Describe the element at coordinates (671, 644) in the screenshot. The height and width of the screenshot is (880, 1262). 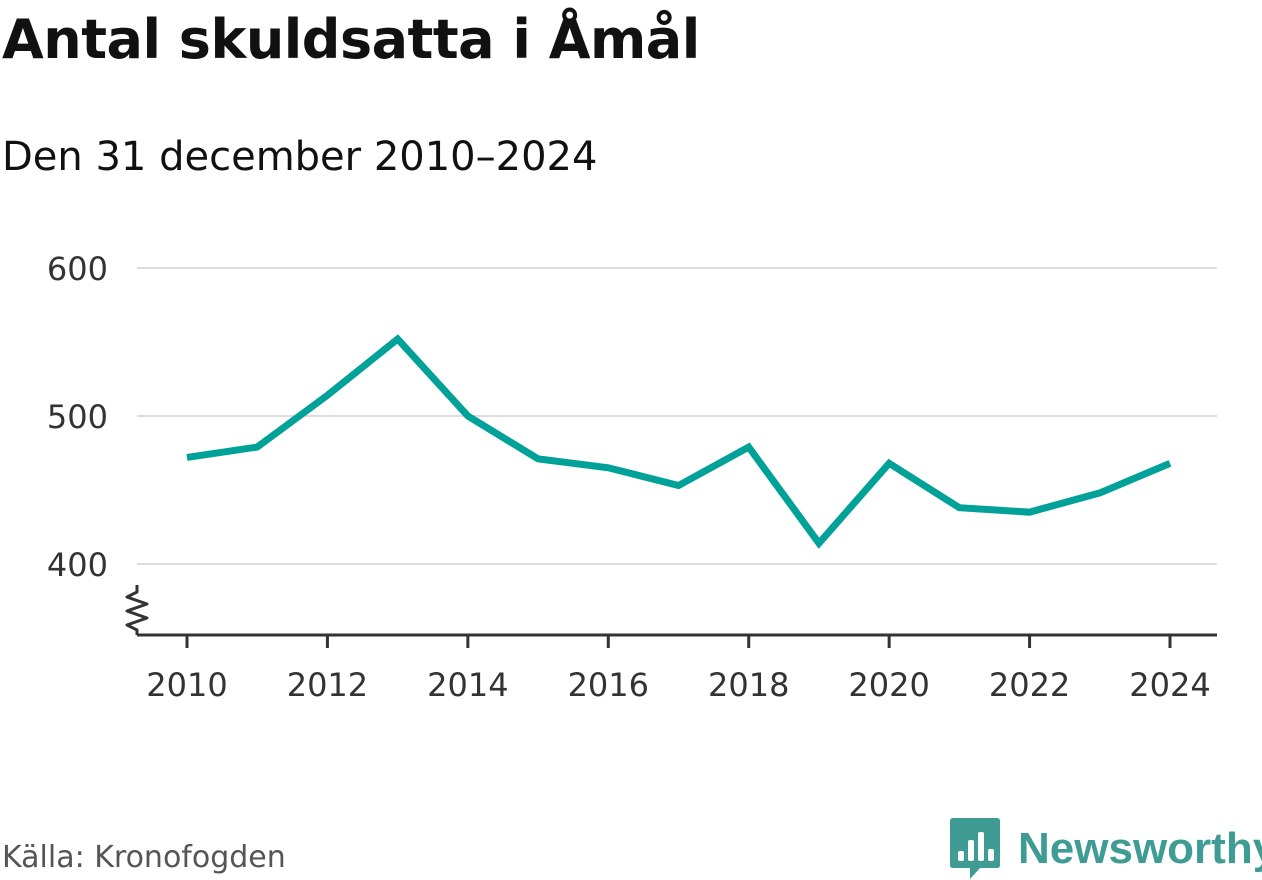
I see `x-axis: 2010 2012 2014 2016 2018 2020 2022 2024` at that location.